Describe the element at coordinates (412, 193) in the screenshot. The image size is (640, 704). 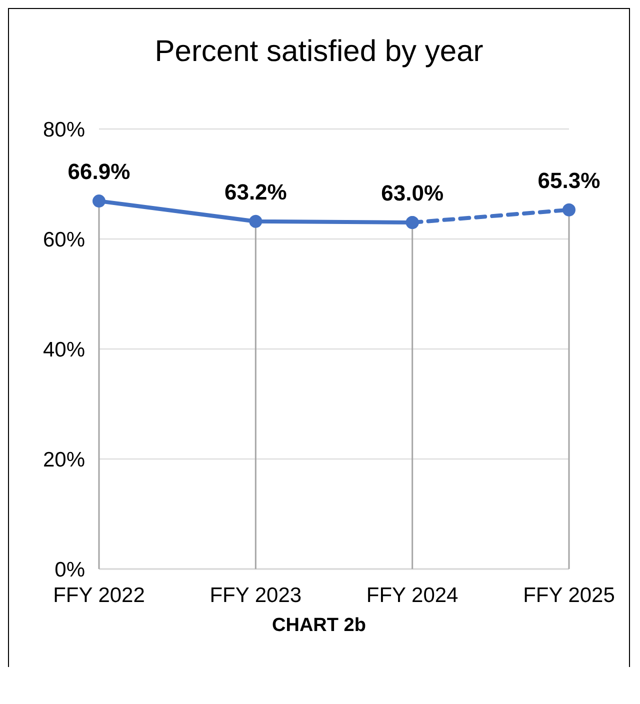
I see `text: 63.0%` at that location.